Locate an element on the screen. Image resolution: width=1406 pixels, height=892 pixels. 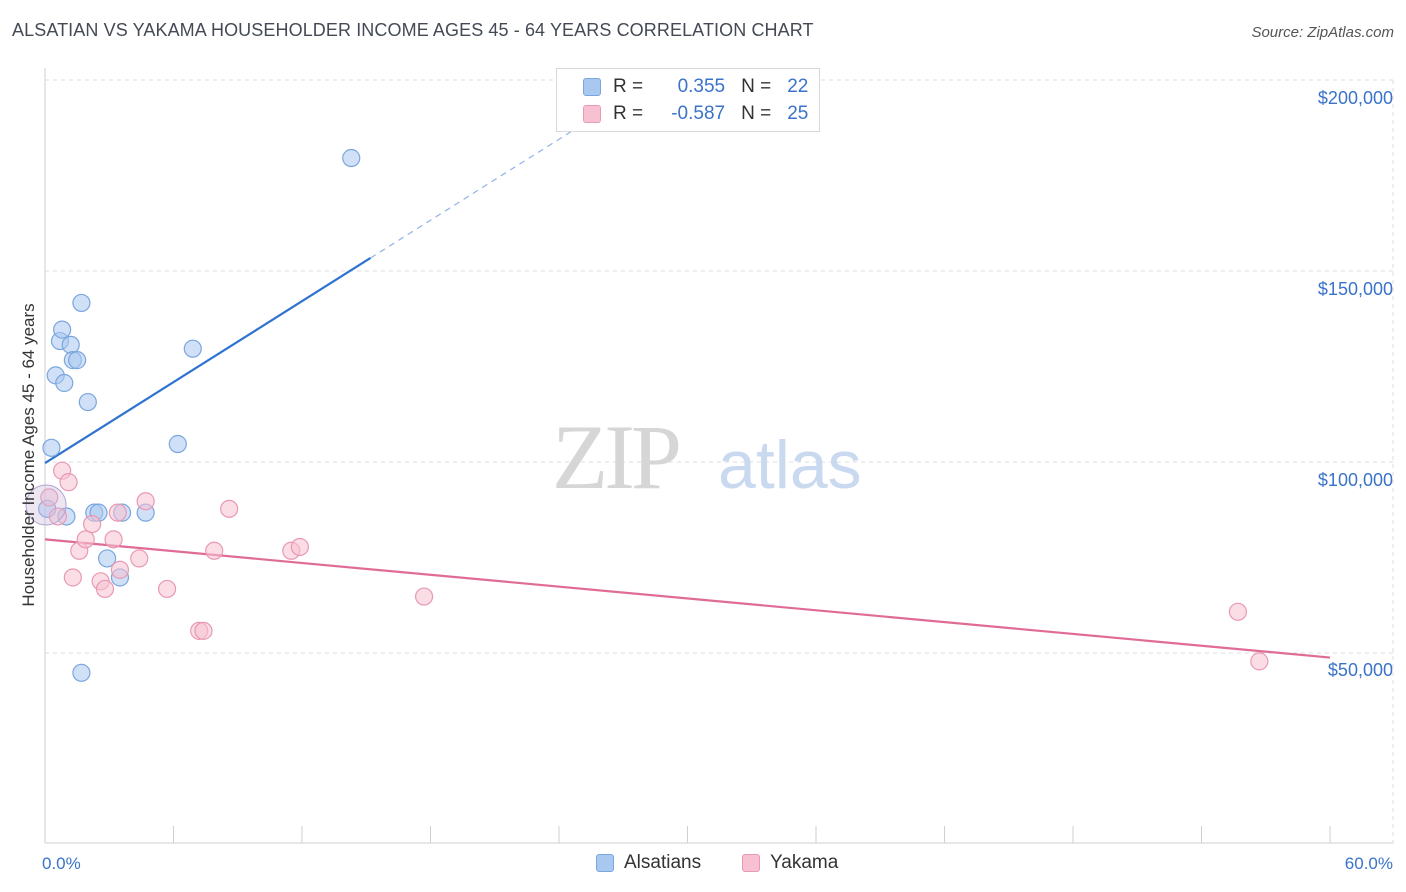
y-tick-label: $50,000 is located at coordinates (1360, 670).